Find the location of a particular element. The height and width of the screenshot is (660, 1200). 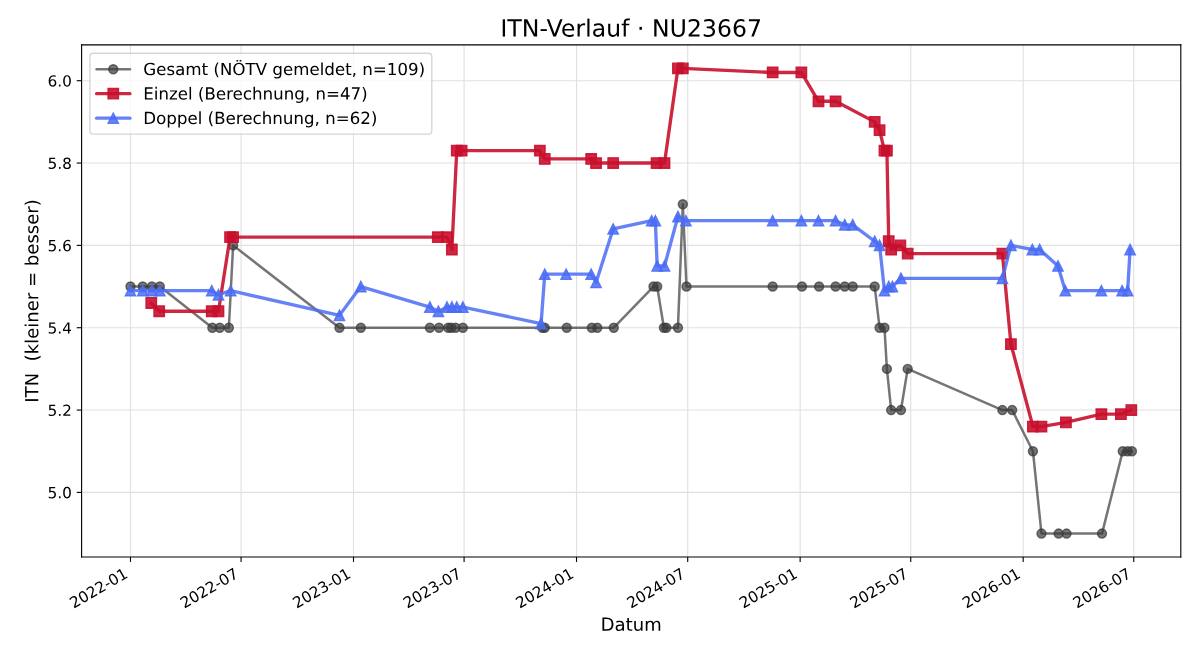

legend-label: Einzel (Berechnung, n=47) is located at coordinates (255, 94).